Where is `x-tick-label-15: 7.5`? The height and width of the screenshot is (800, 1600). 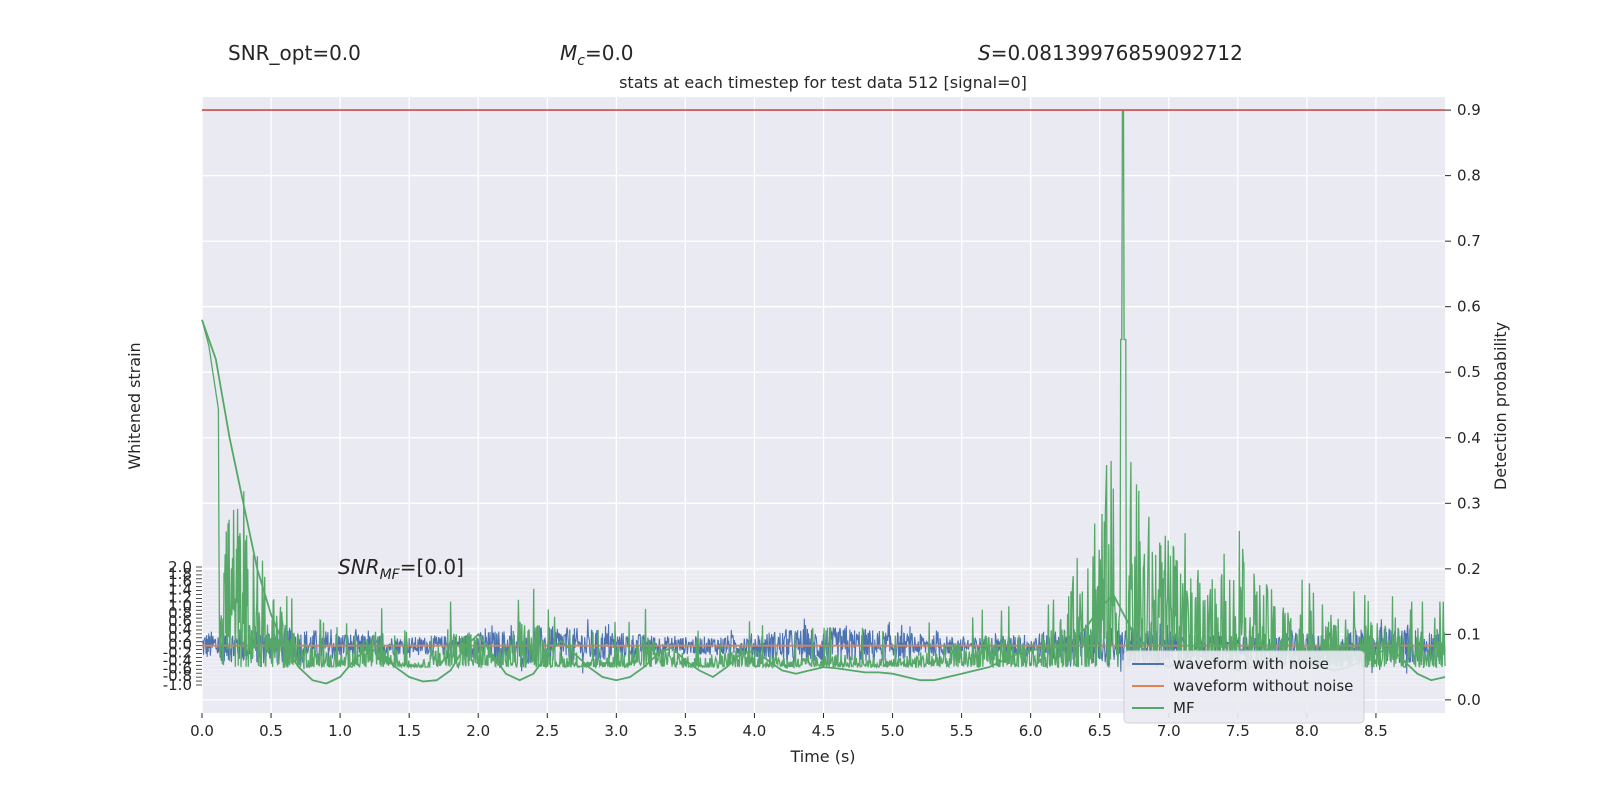 x-tick-label-15: 7.5 is located at coordinates (1238, 731).